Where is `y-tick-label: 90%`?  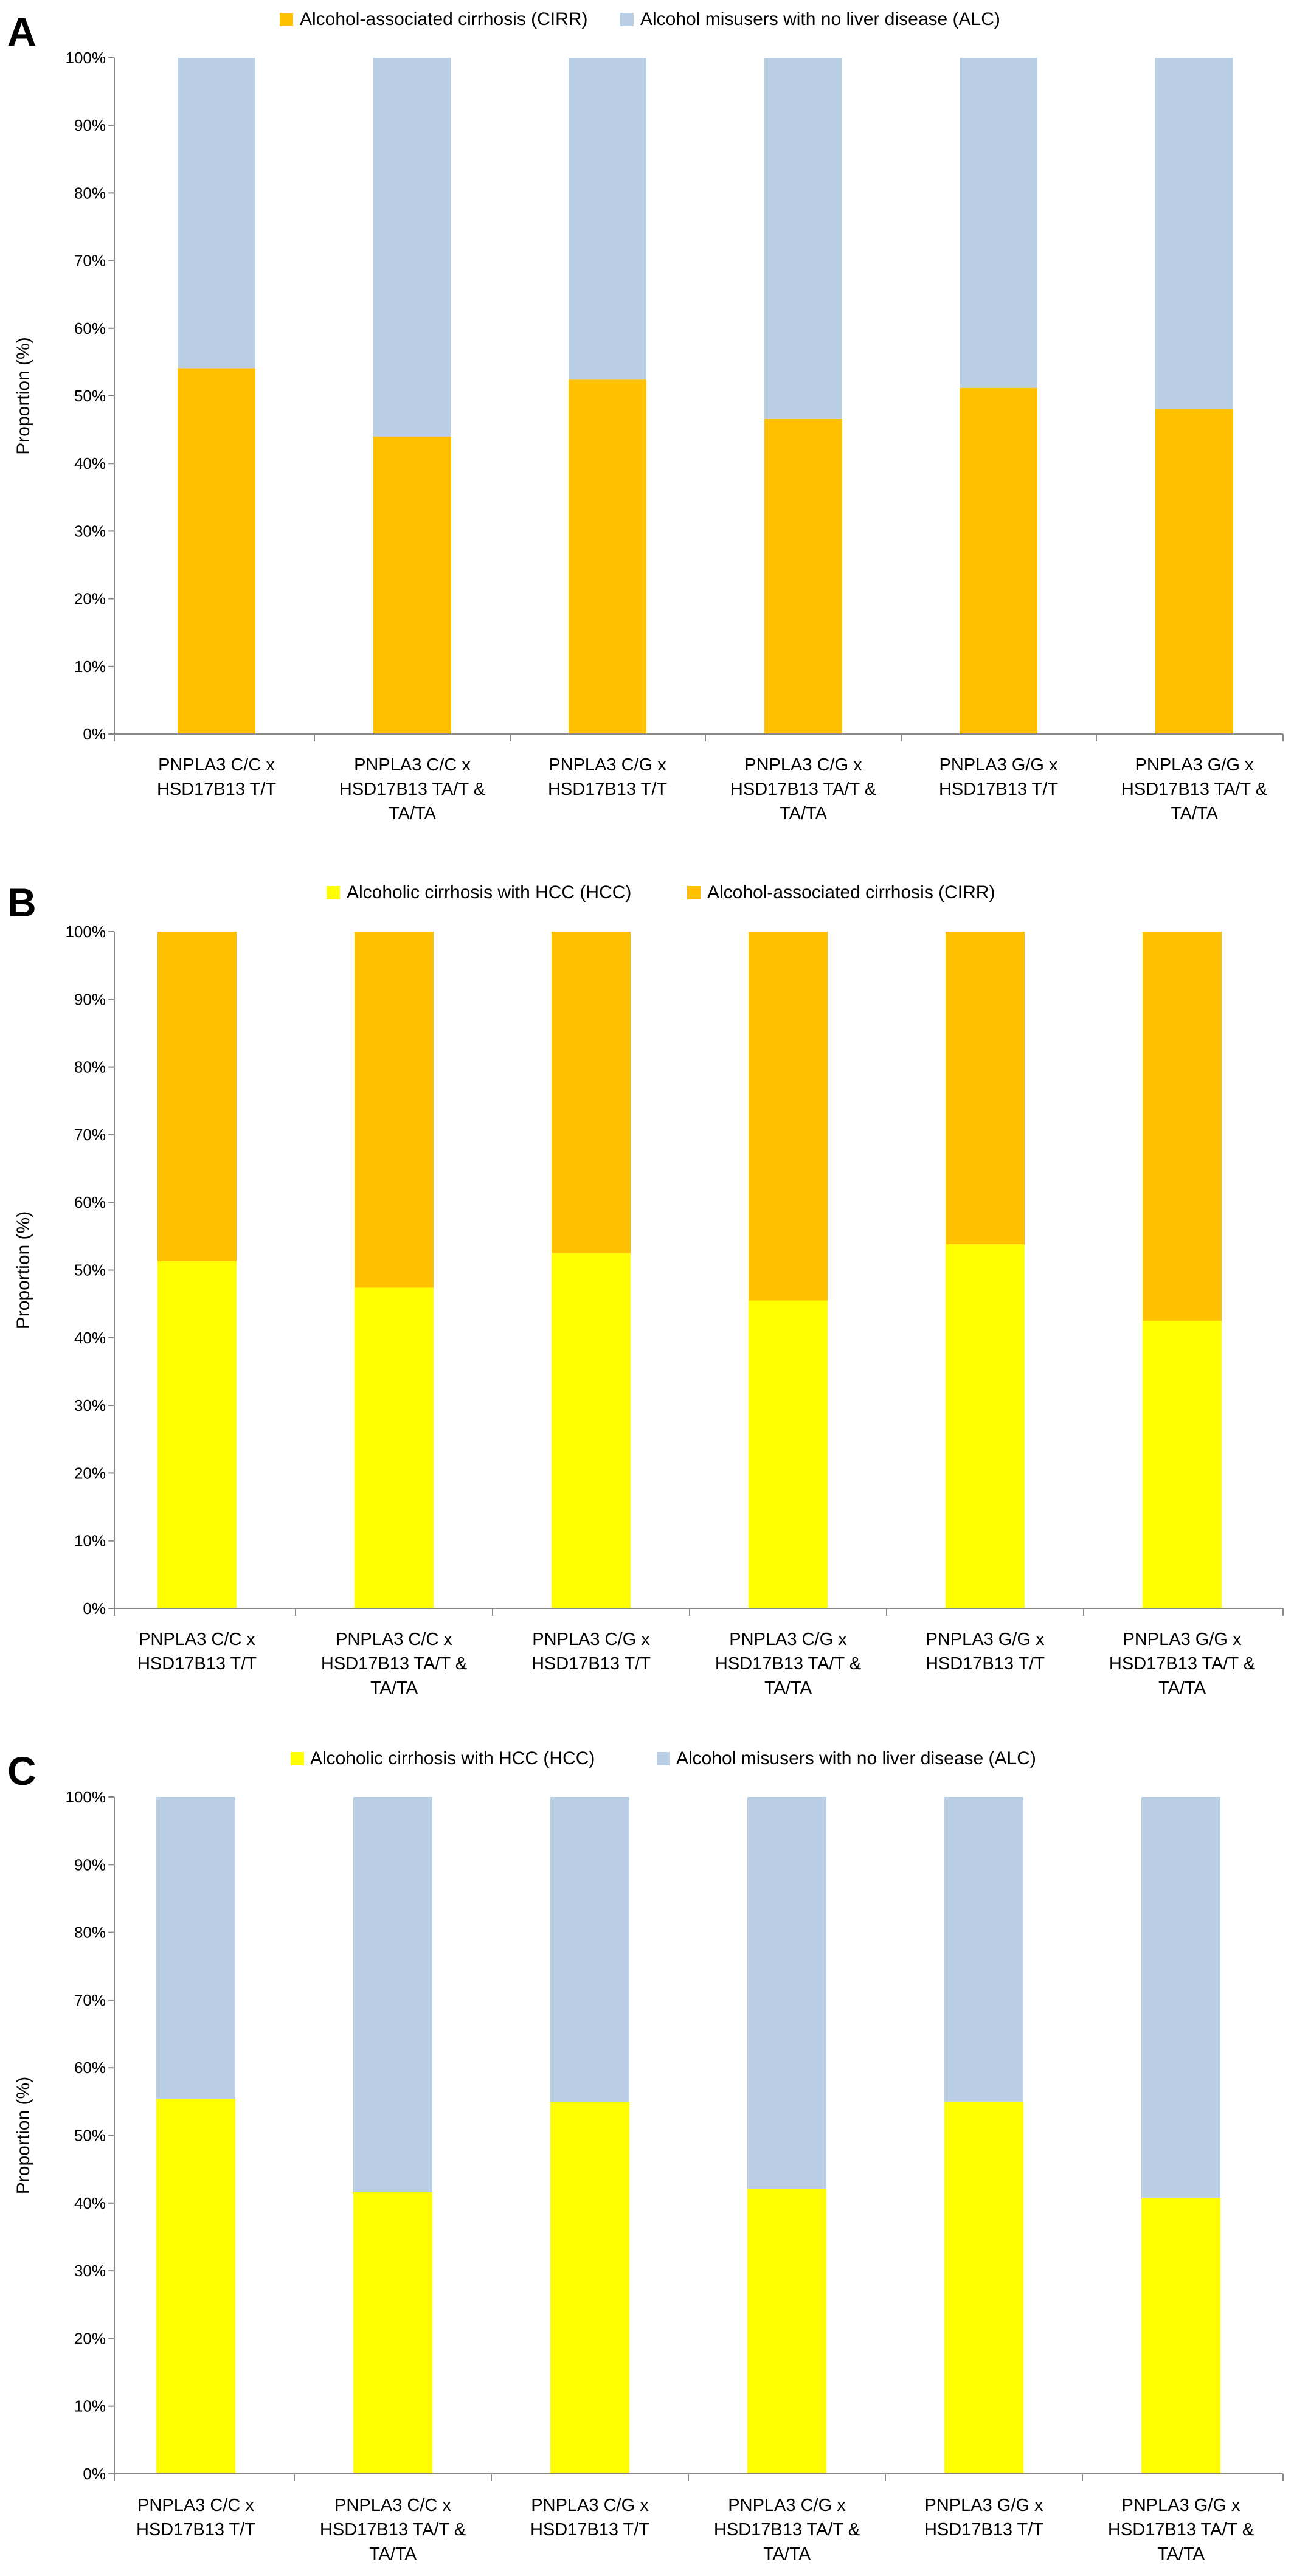 y-tick-label: 90% is located at coordinates (90, 1864).